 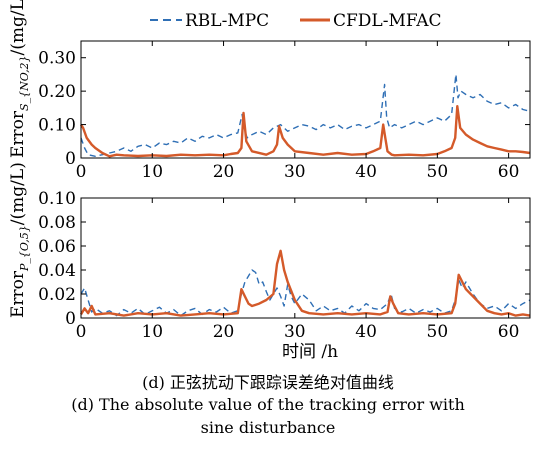 What do you see at coordinates (438, 172) in the screenshot?
I see `top-xtick-label: 50` at bounding box center [438, 172].